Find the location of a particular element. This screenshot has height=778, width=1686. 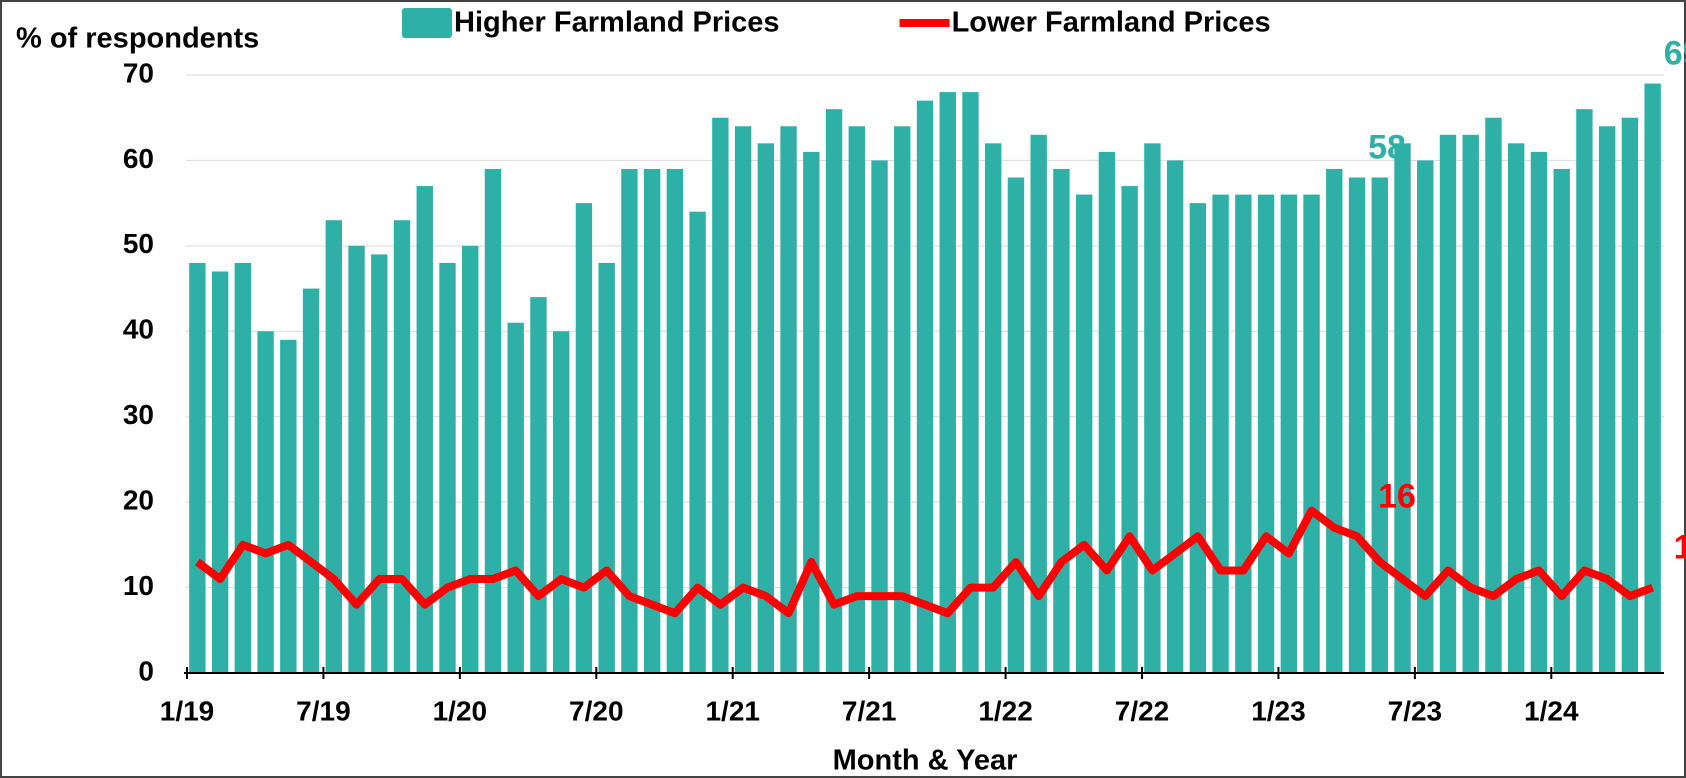

line is located at coordinates (924, 562).